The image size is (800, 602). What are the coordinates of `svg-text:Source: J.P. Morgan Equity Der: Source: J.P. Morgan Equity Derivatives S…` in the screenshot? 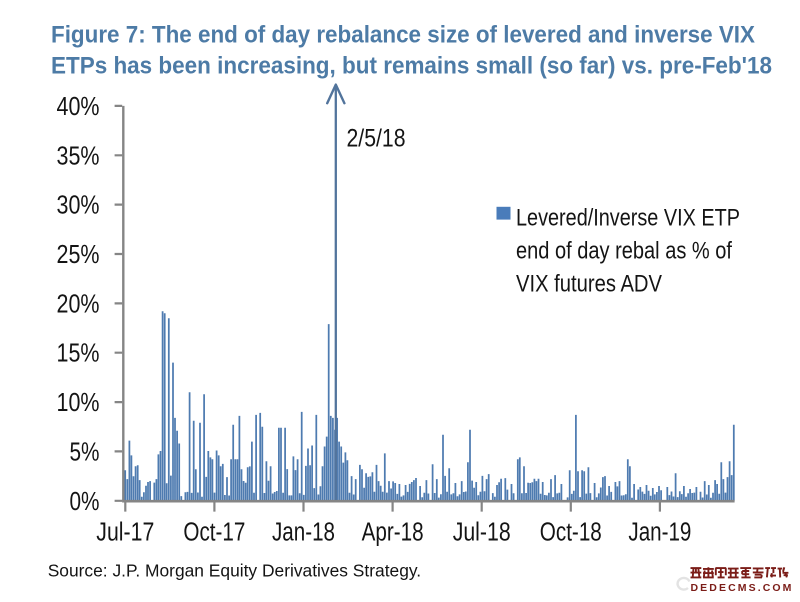 It's located at (234, 571).